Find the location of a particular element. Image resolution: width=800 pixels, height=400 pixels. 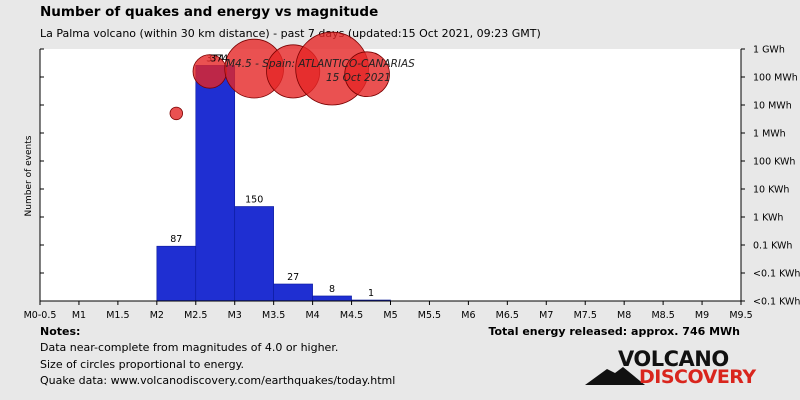

energy-tick-label-7: 0.1 KWh is located at coordinates (772, 246).